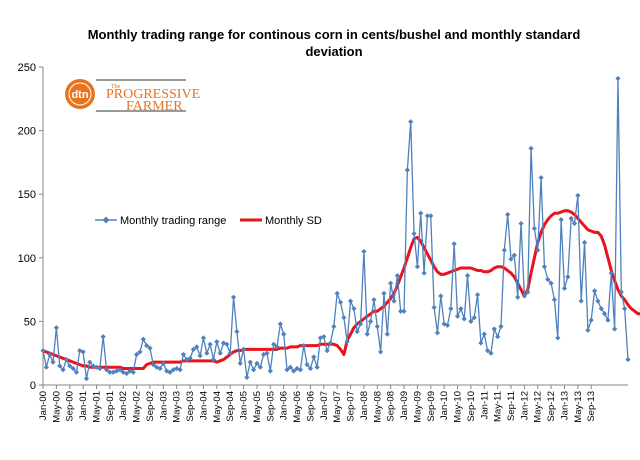  I want to click on x-tick-label: May-07, so click(337, 407).